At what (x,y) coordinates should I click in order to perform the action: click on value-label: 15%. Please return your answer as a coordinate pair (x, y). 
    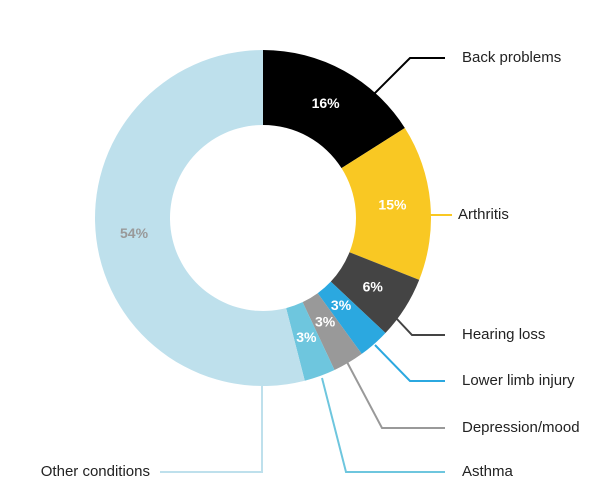
    Looking at the image, I should click on (392, 204).